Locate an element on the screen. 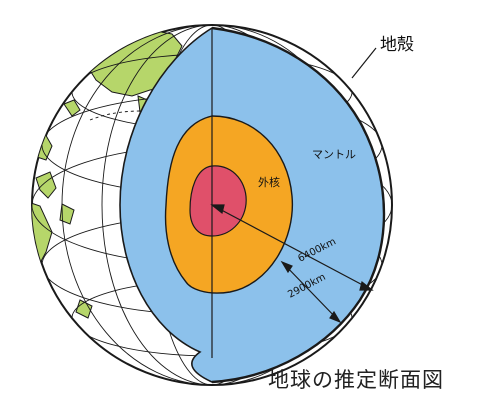 This screenshot has height=398, width=496. depth-arrow is located at coordinates (311, 292).